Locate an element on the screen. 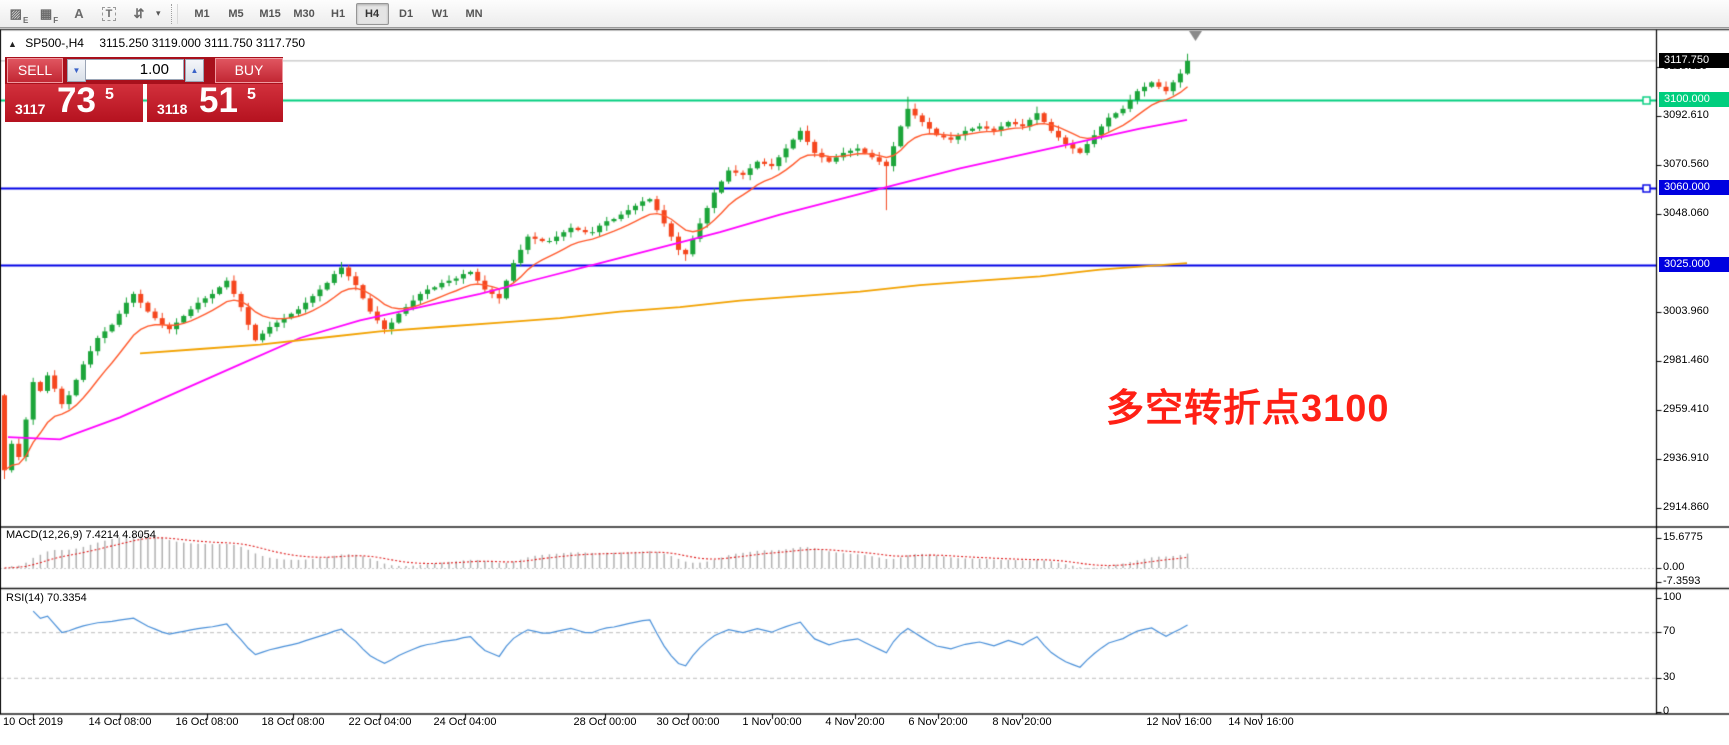  buy-button: BUY is located at coordinates (249, 70).